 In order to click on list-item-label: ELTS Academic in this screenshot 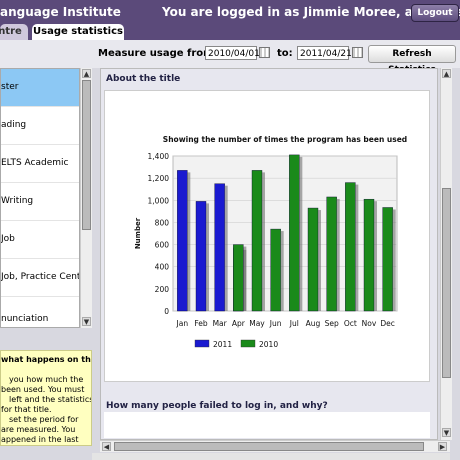, I will do `click(35, 163)`.